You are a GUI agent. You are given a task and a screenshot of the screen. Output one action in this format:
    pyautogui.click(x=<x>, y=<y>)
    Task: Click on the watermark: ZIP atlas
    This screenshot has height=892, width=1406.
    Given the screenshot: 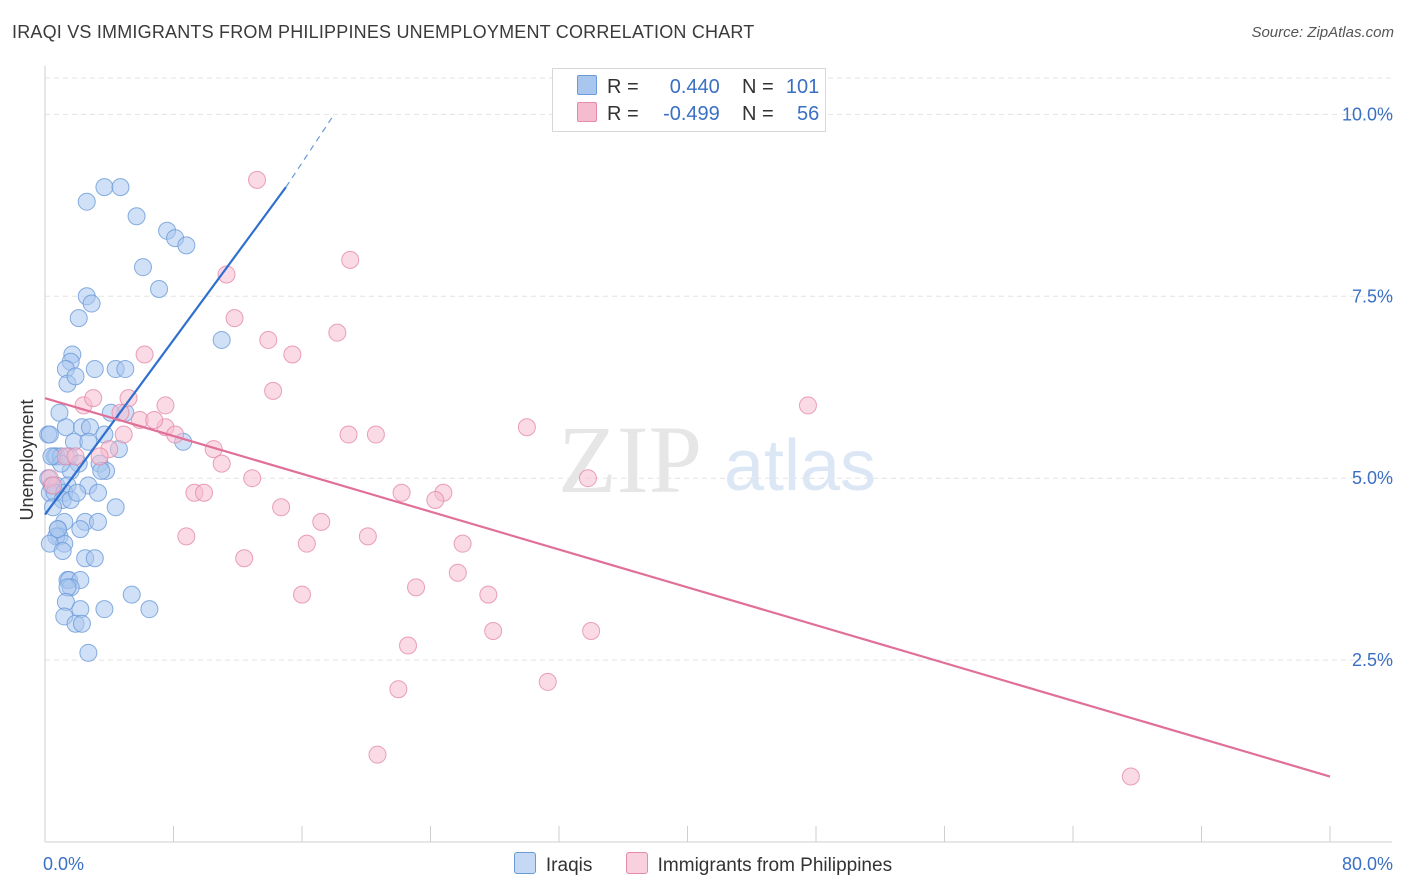 What is the action you would take?
    pyautogui.click(x=717, y=459)
    